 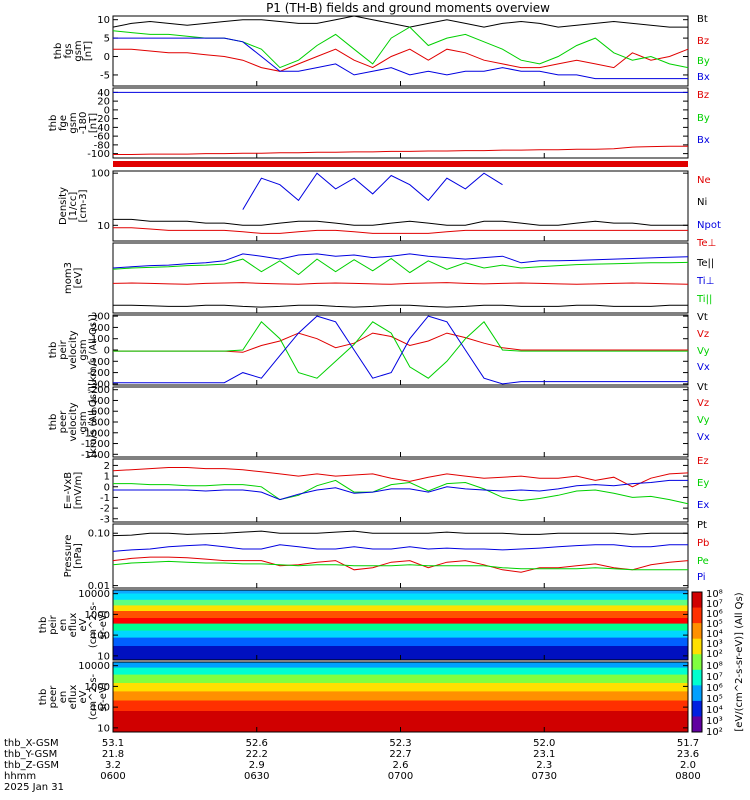 I want to click on y-axis-label-line: peer, so click(x=53, y=697).